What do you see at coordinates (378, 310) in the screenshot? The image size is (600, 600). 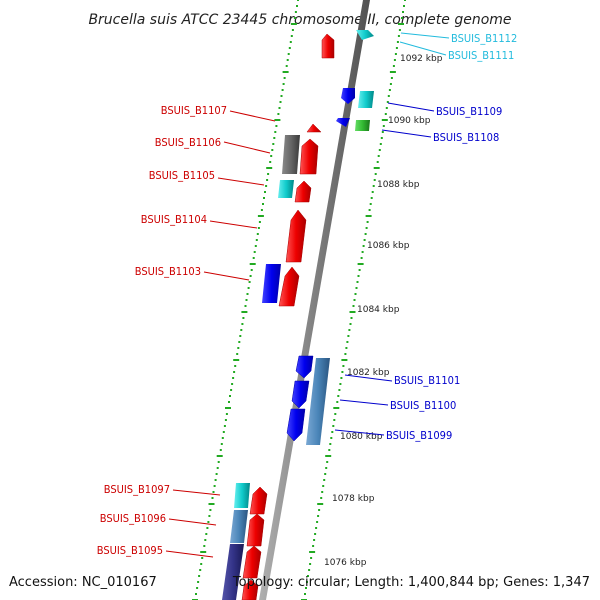 I see `tick-label-1084: 1084 kbp` at bounding box center [378, 310].